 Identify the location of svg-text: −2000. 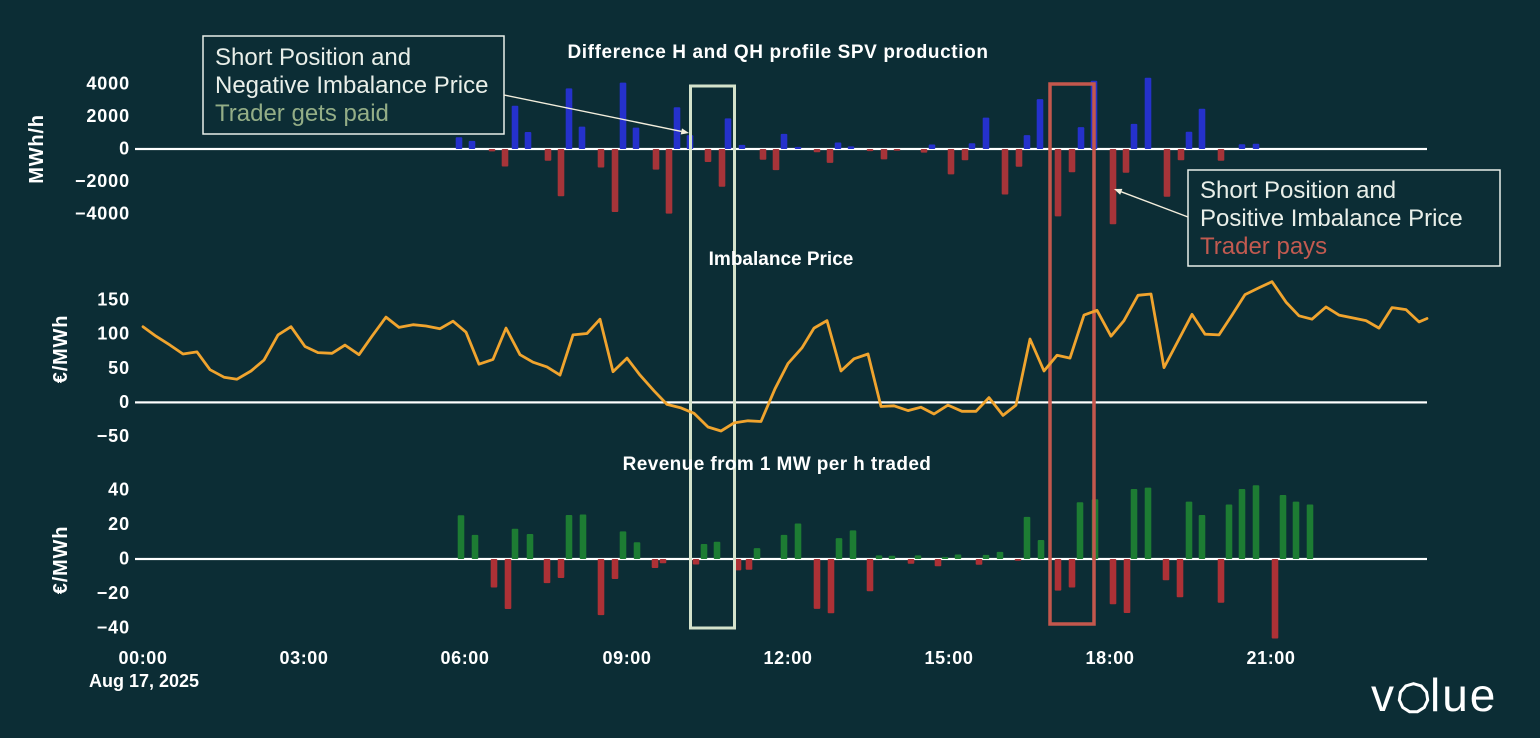
(102, 181).